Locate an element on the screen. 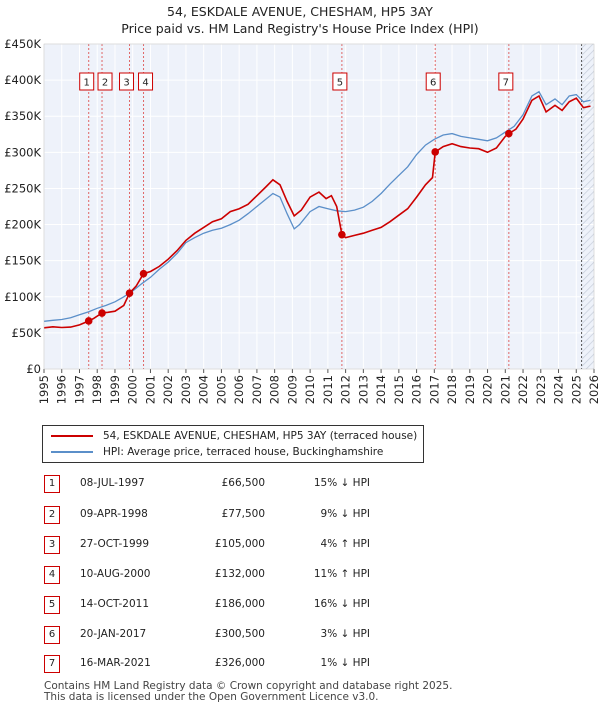 The width and height of the screenshot is (600, 710). sale-row: 1 08-JUL-1997 £66,500 15% ↓ HPI is located at coordinates (300, 485).